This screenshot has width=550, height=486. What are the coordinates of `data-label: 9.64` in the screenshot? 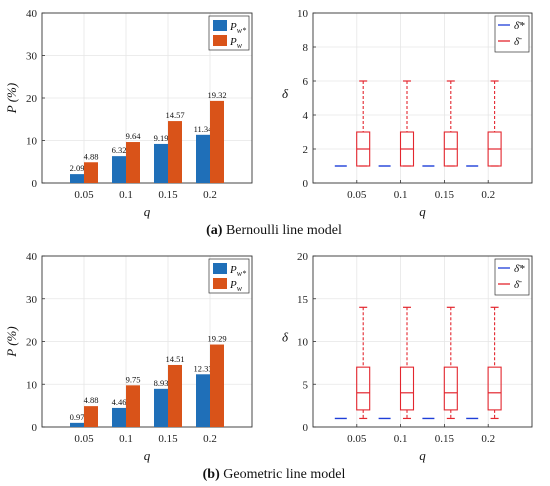 It's located at (134, 136).